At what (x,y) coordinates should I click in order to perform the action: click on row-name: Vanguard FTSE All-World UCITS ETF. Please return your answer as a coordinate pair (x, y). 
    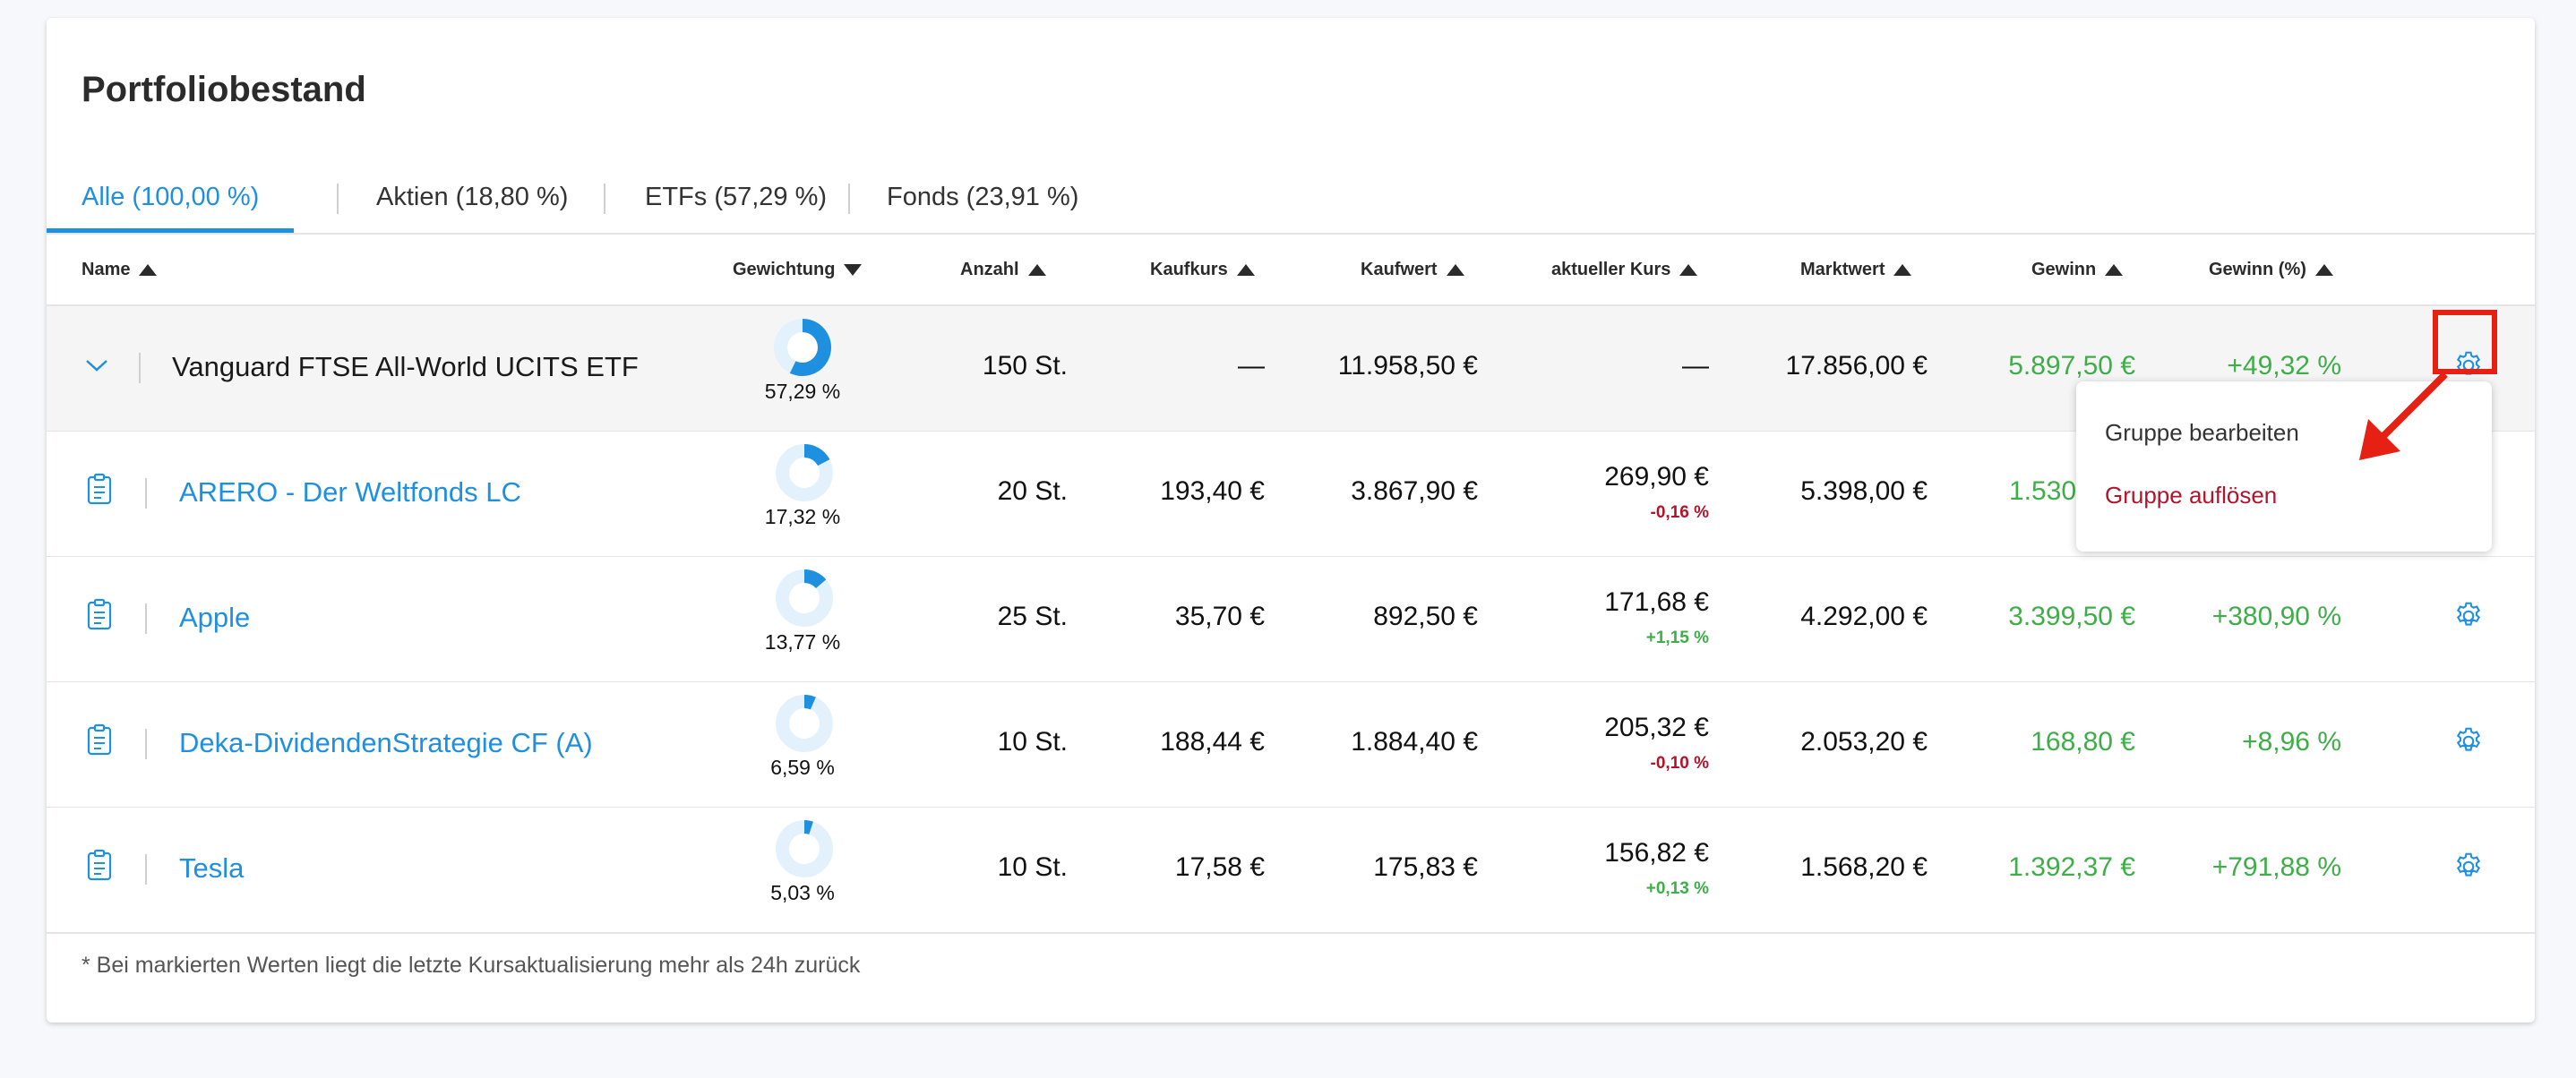
    Looking at the image, I should click on (405, 366).